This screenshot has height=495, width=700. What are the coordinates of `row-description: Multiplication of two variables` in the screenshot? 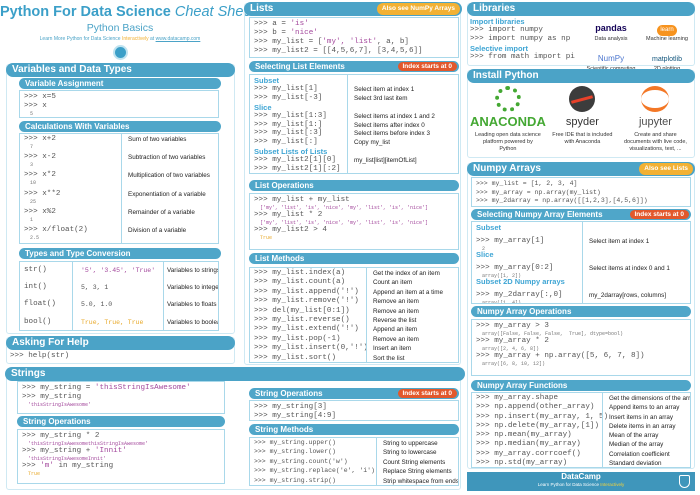 It's located at (169, 179).